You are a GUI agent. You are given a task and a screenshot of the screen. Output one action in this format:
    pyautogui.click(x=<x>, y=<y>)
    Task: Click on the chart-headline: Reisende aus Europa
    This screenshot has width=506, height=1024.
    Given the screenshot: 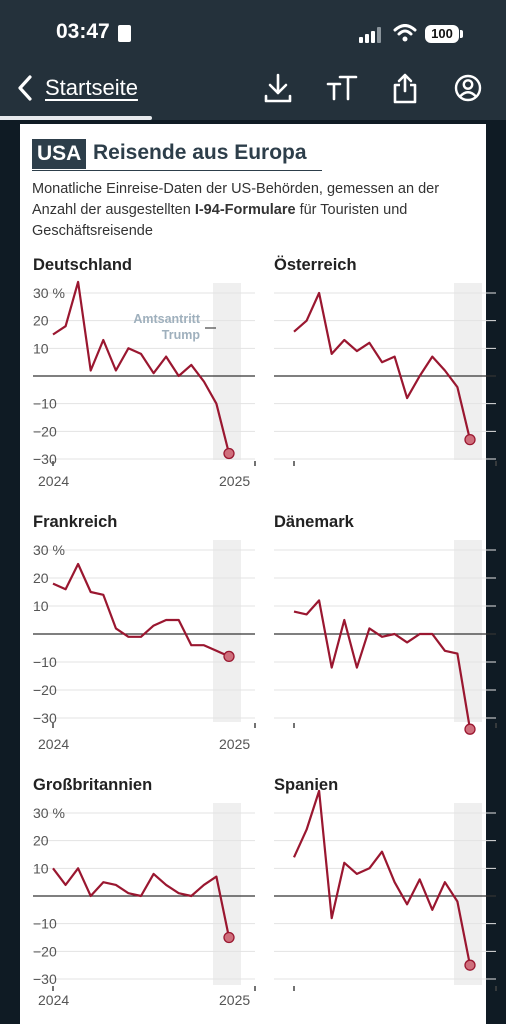 What is the action you would take?
    pyautogui.click(x=200, y=152)
    